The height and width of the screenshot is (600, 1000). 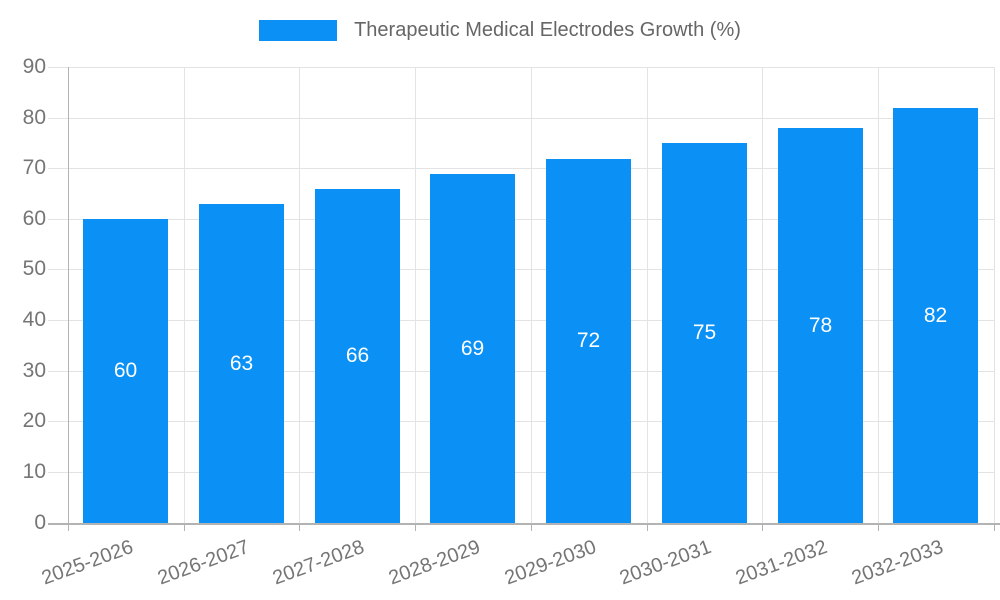 I want to click on bar-2028-2029, so click(x=472, y=348).